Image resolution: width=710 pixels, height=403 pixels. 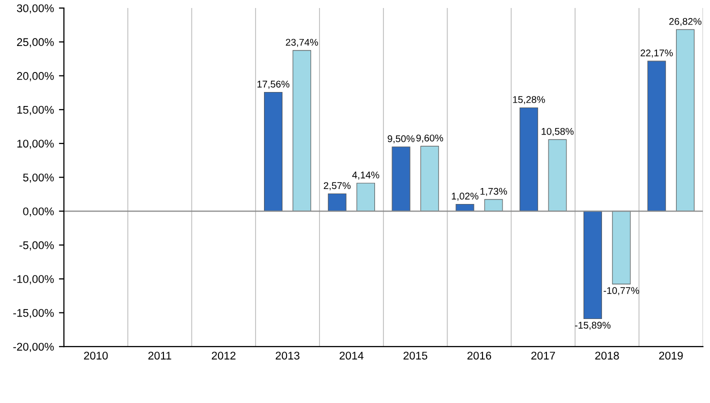 What do you see at coordinates (671, 356) in the screenshot?
I see `x-tick-label: 2019` at bounding box center [671, 356].